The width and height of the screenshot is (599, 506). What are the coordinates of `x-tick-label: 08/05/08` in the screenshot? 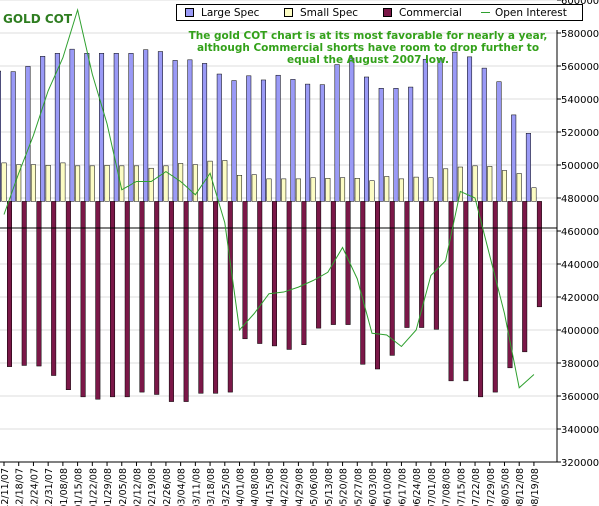 It's located at (505, 487).